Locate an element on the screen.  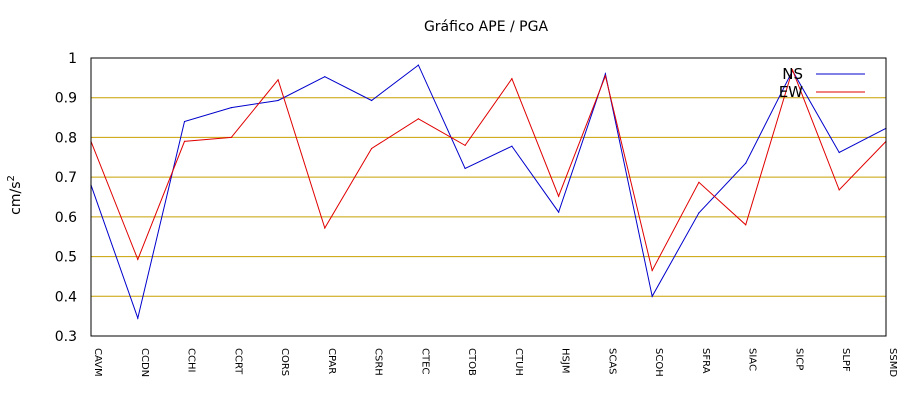
y-tick-label: 0.6 is located at coordinates (66, 218).